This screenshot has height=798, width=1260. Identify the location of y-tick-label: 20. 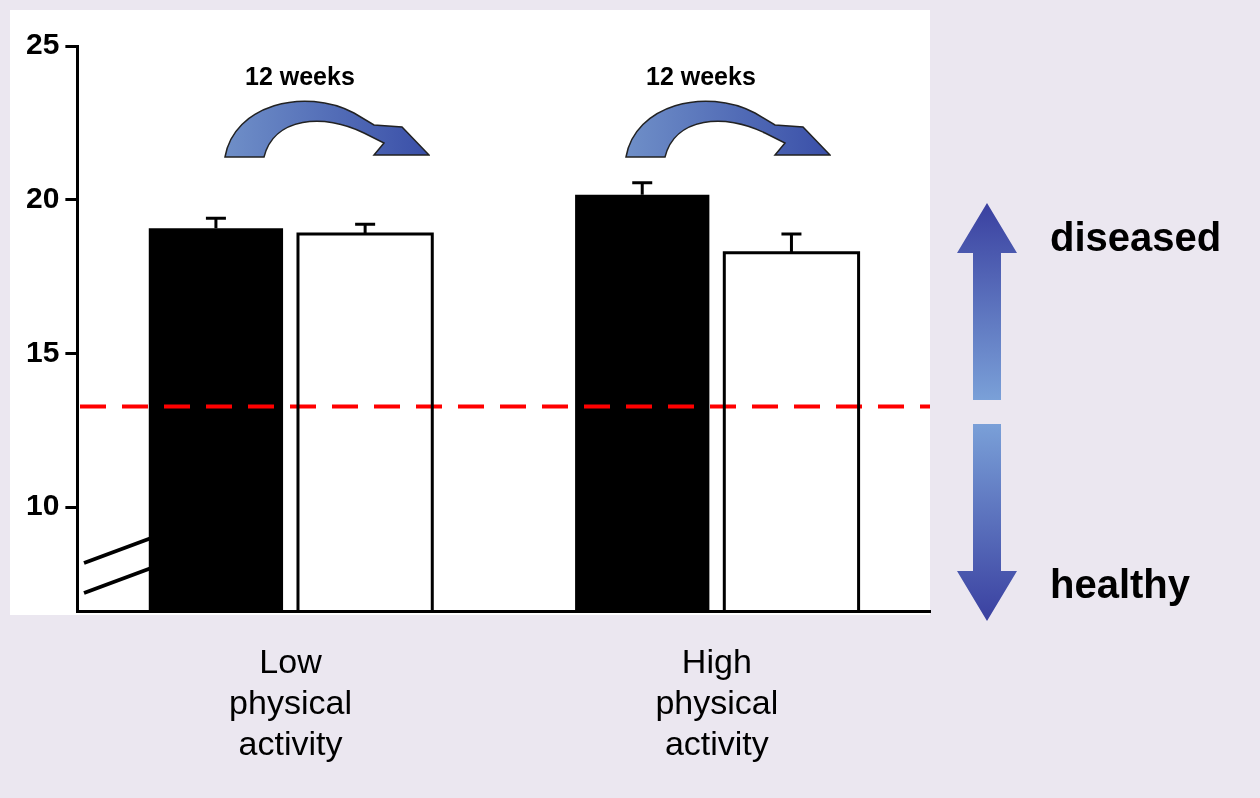
(42, 197).